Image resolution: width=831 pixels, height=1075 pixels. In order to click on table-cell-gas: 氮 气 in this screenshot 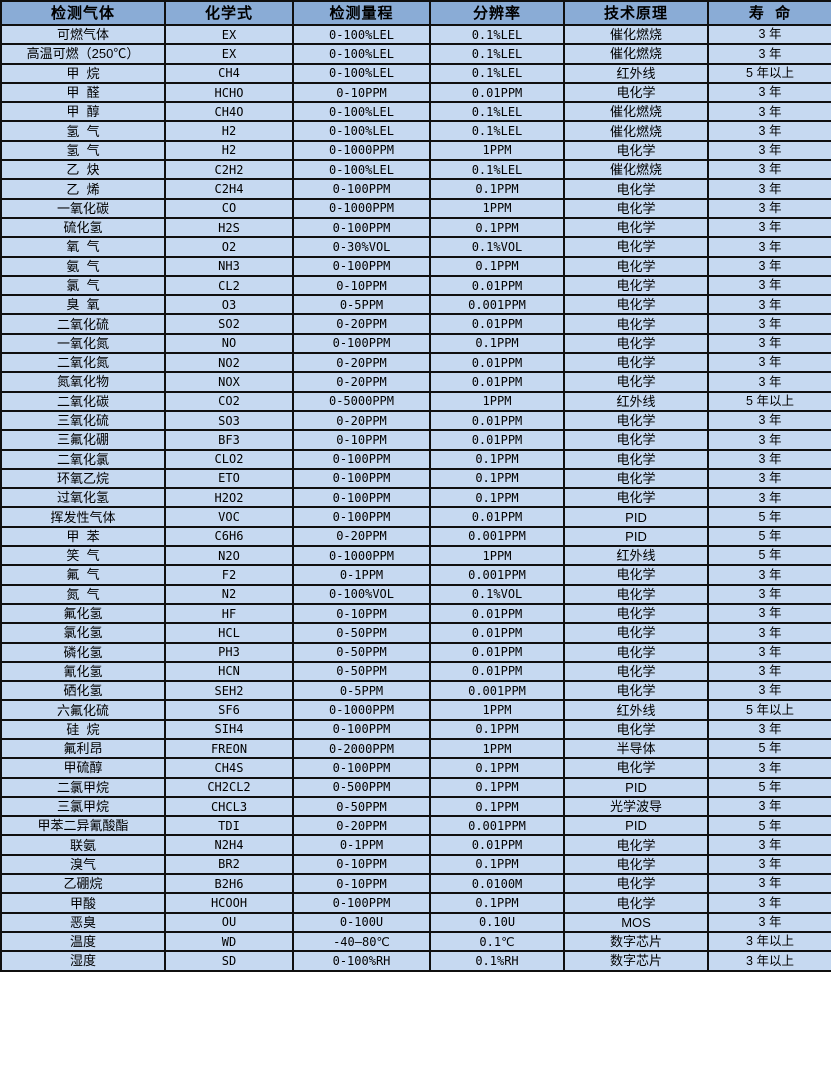, I will do `click(83, 594)`.